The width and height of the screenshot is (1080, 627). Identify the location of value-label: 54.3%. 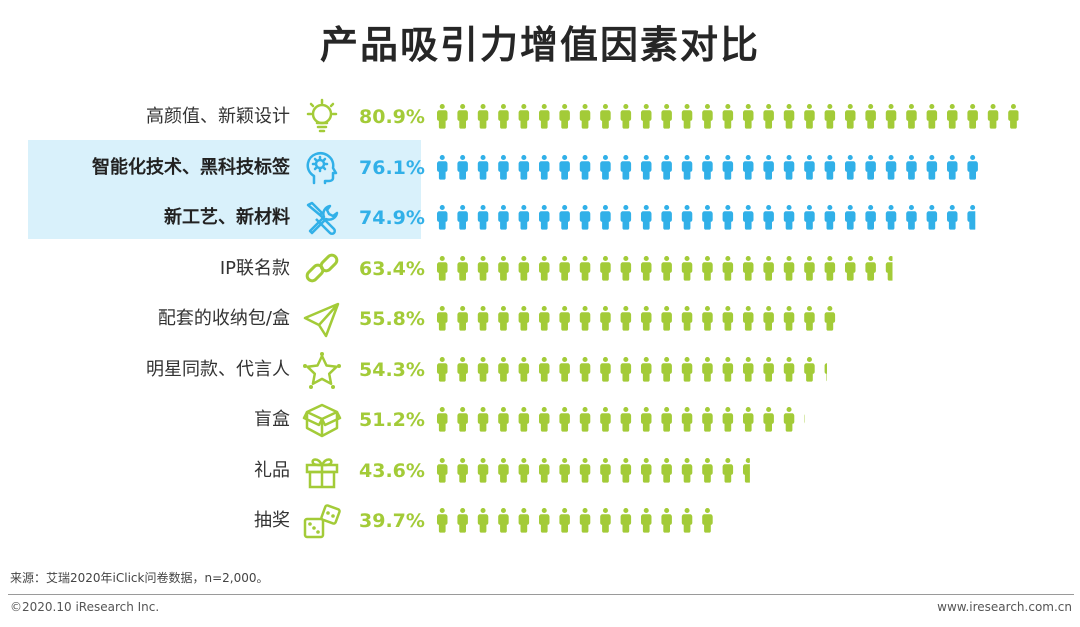
(392, 369).